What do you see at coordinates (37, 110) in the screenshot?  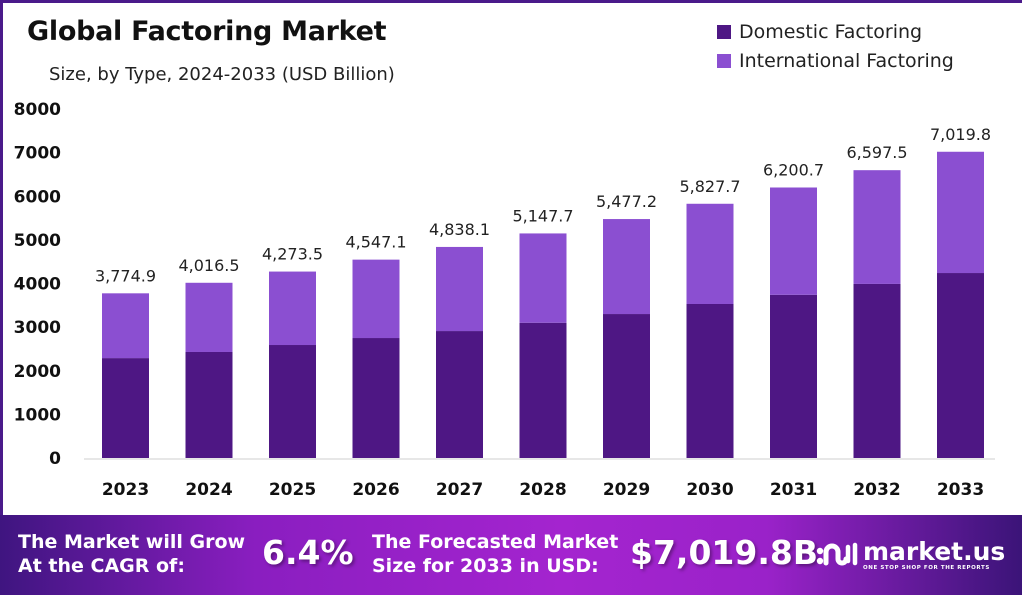 I see `y-tick-label: 8000` at bounding box center [37, 110].